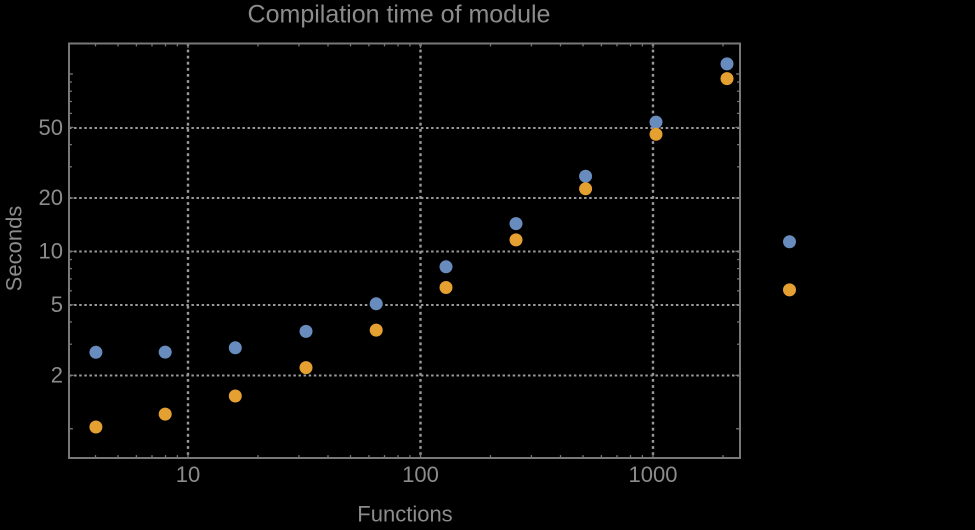  Describe the element at coordinates (51, 197) in the screenshot. I see `svg-text: 20` at that location.